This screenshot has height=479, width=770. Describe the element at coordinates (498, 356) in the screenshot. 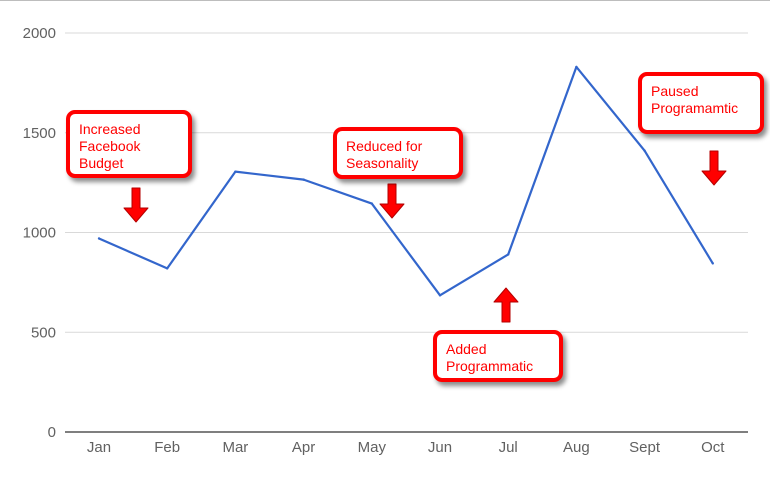

I see `annotation-added-programmatic: Added Programmatic` at that location.